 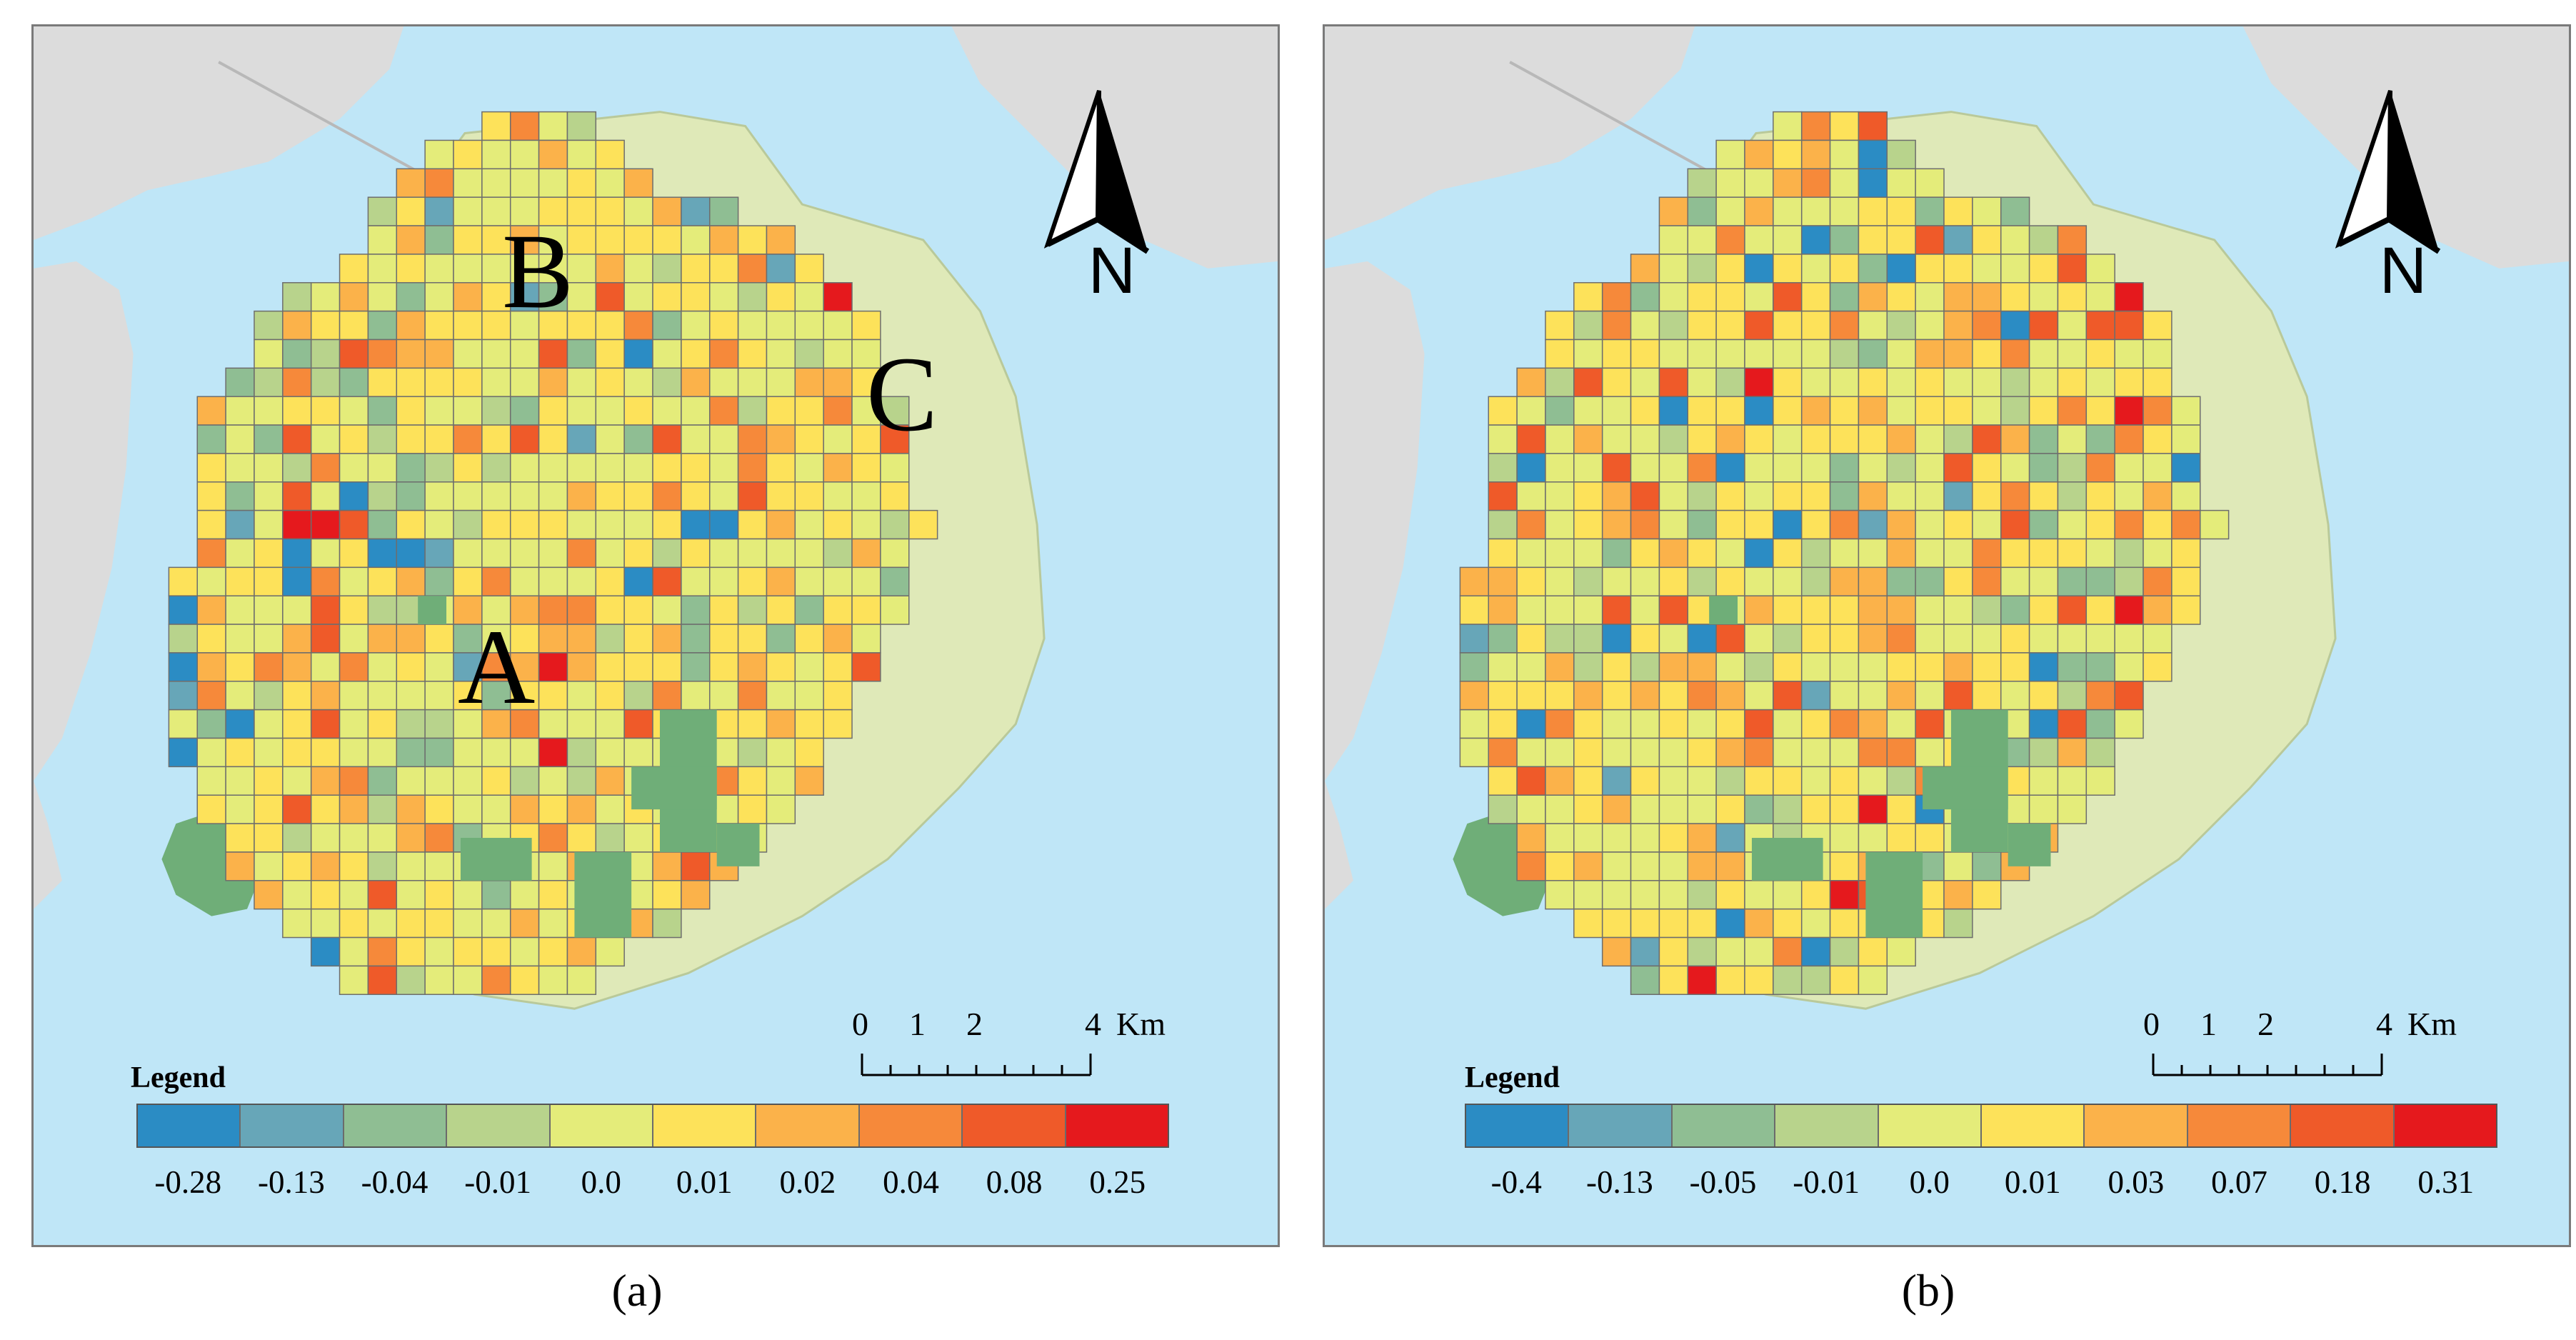 I want to click on legend-label-0: -0.4, so click(x=1516, y=1182).